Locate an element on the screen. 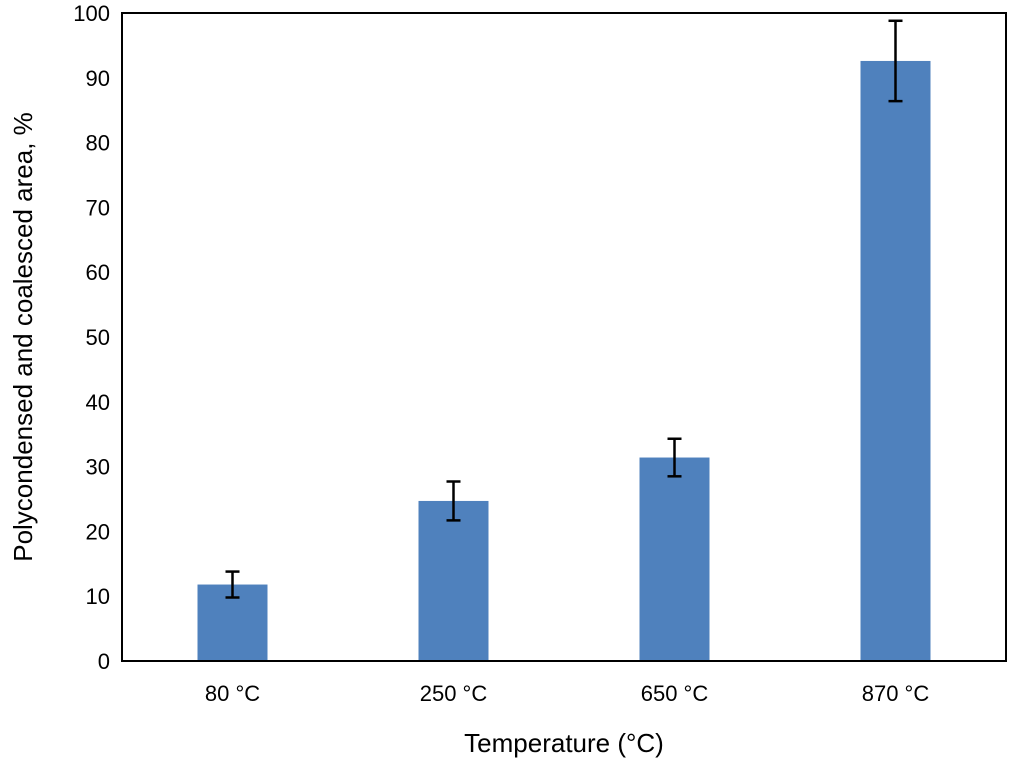 Image resolution: width=1024 pixels, height=767 pixels. y-tick-label: 20 is located at coordinates (98, 531).